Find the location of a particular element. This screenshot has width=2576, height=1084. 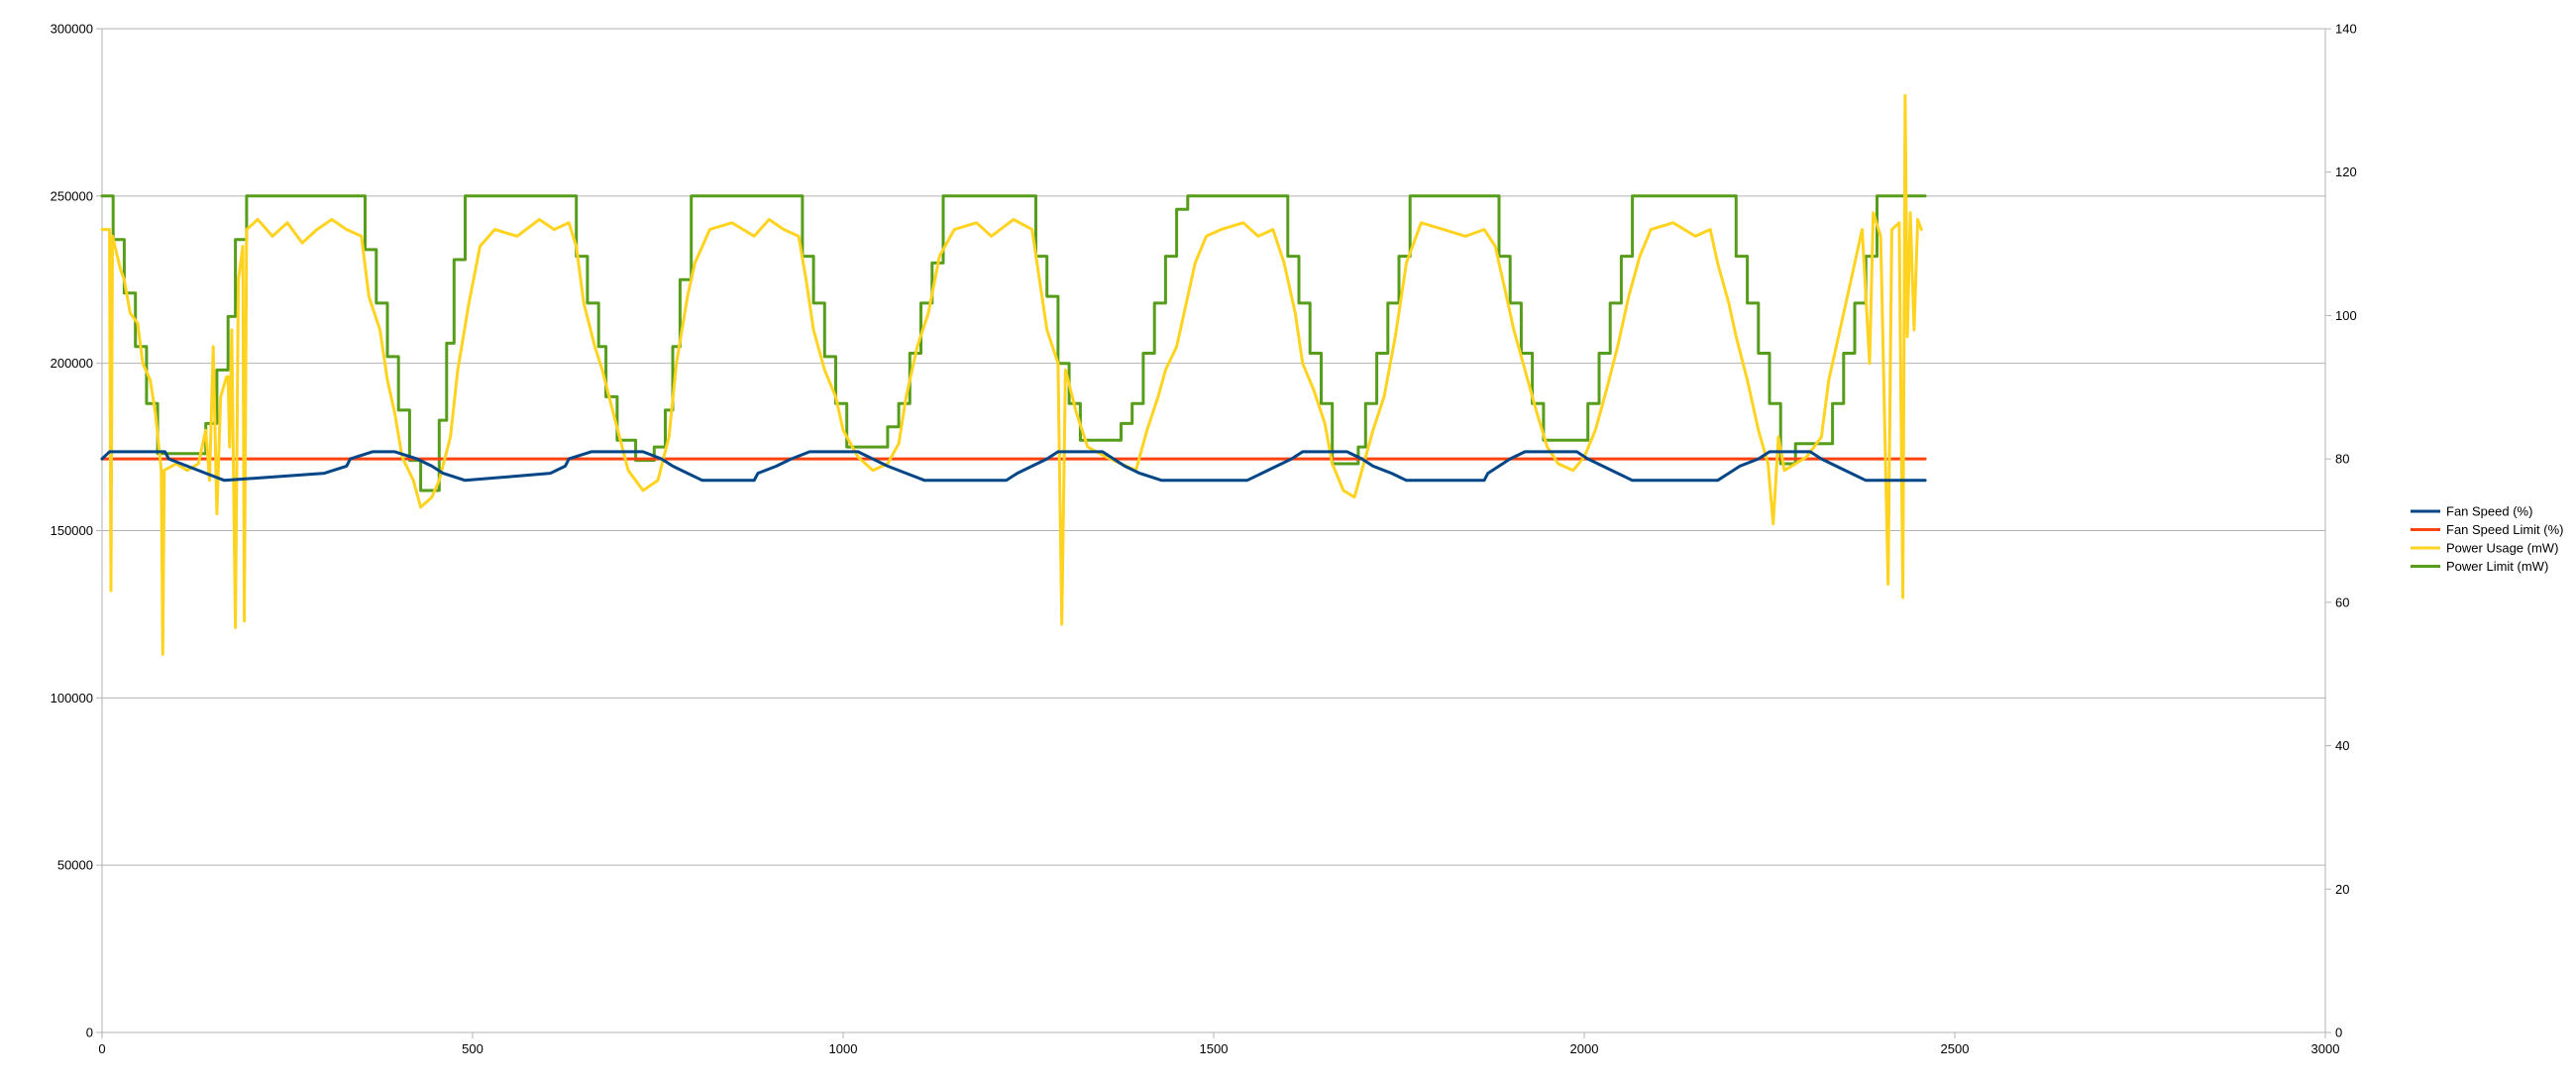

x-tick-label: 2000 is located at coordinates (1584, 1048).